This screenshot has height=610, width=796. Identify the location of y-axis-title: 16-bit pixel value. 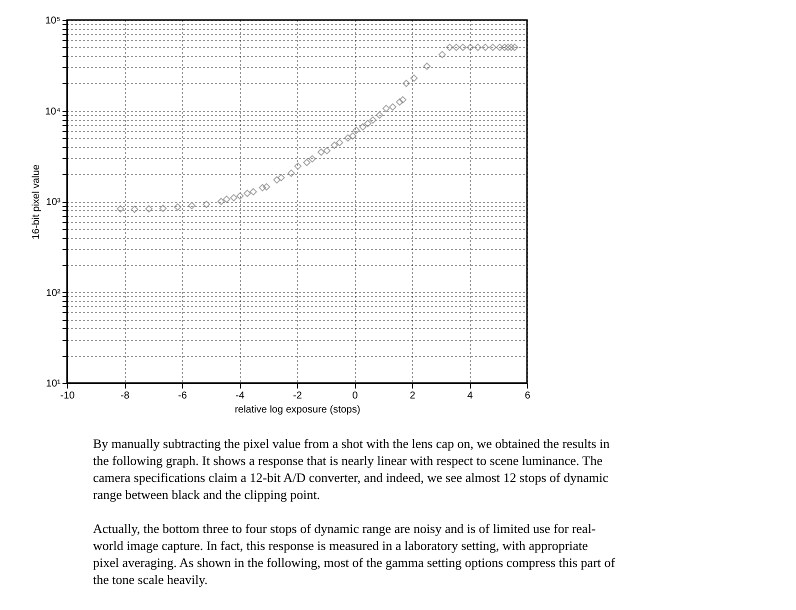
(36, 202).